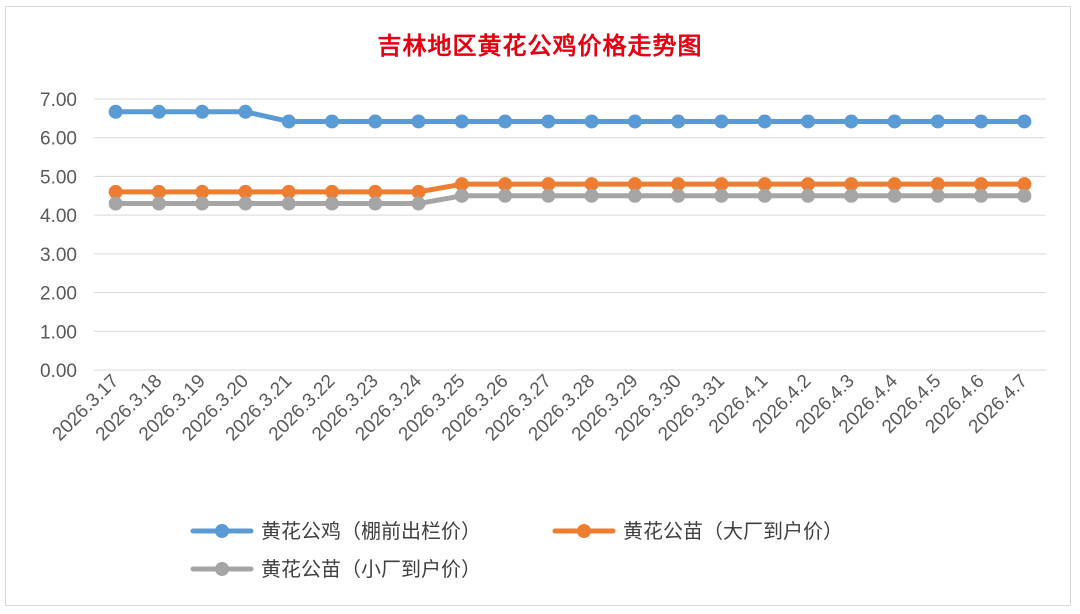 Image resolution: width=1080 pixels, height=614 pixels. Describe the element at coordinates (58, 139) in the screenshot. I see `y-tick-label: 6.00` at that location.